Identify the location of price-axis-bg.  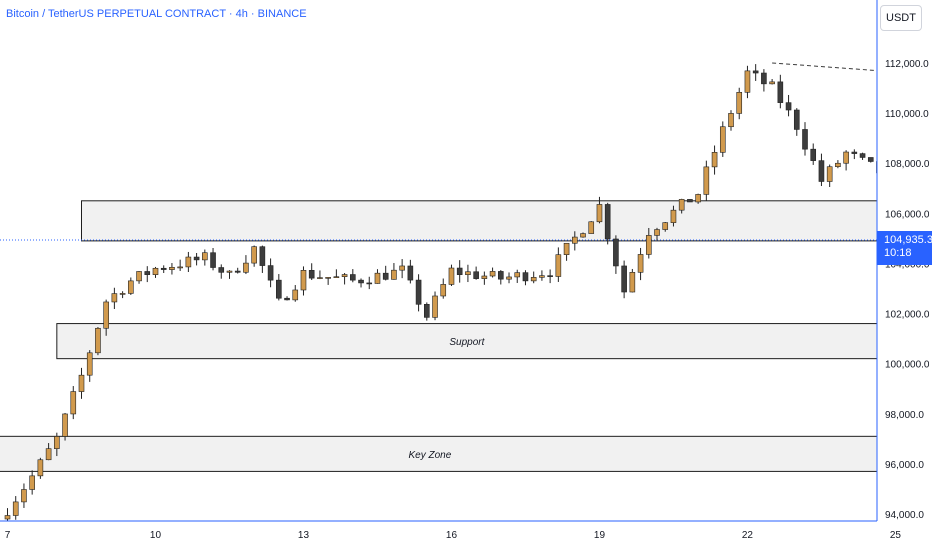
(904, 275).